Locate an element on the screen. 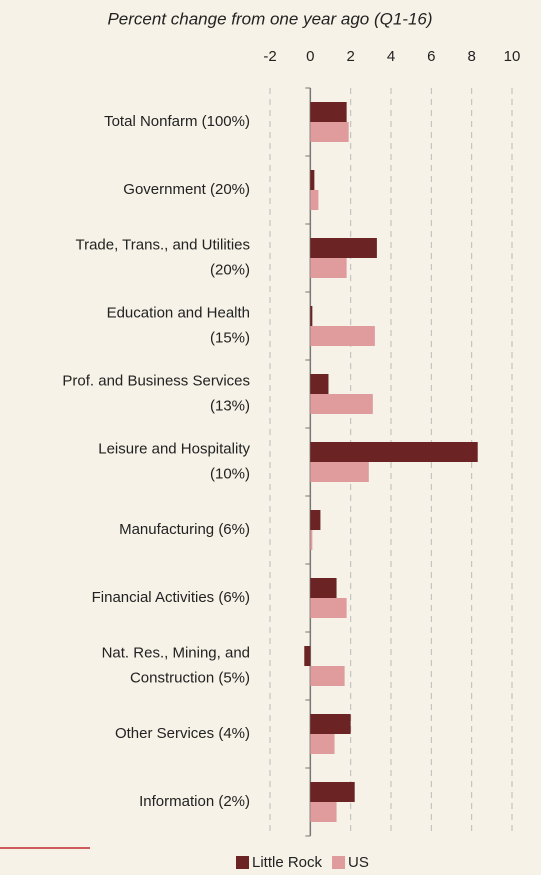  y-tick-label: Construction (5%) is located at coordinates (190, 677).